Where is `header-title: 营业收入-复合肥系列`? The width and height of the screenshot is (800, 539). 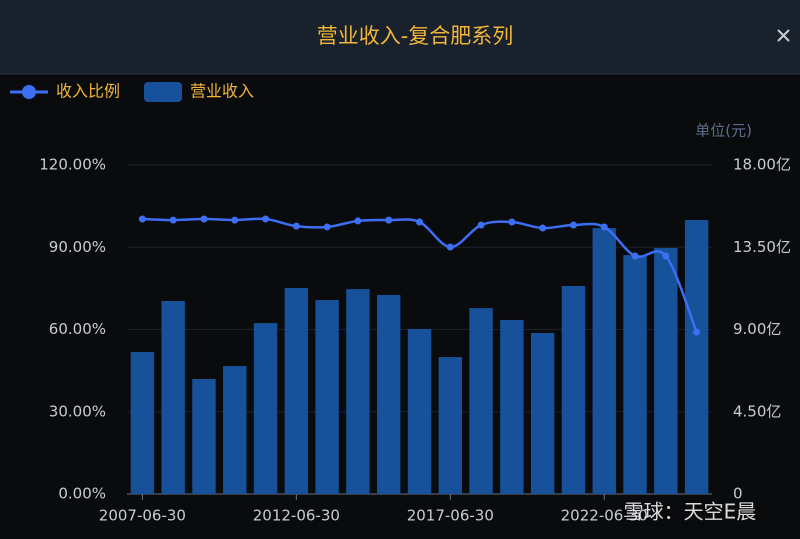
header-title: 营业收入-复合肥系列 is located at coordinates (415, 36).